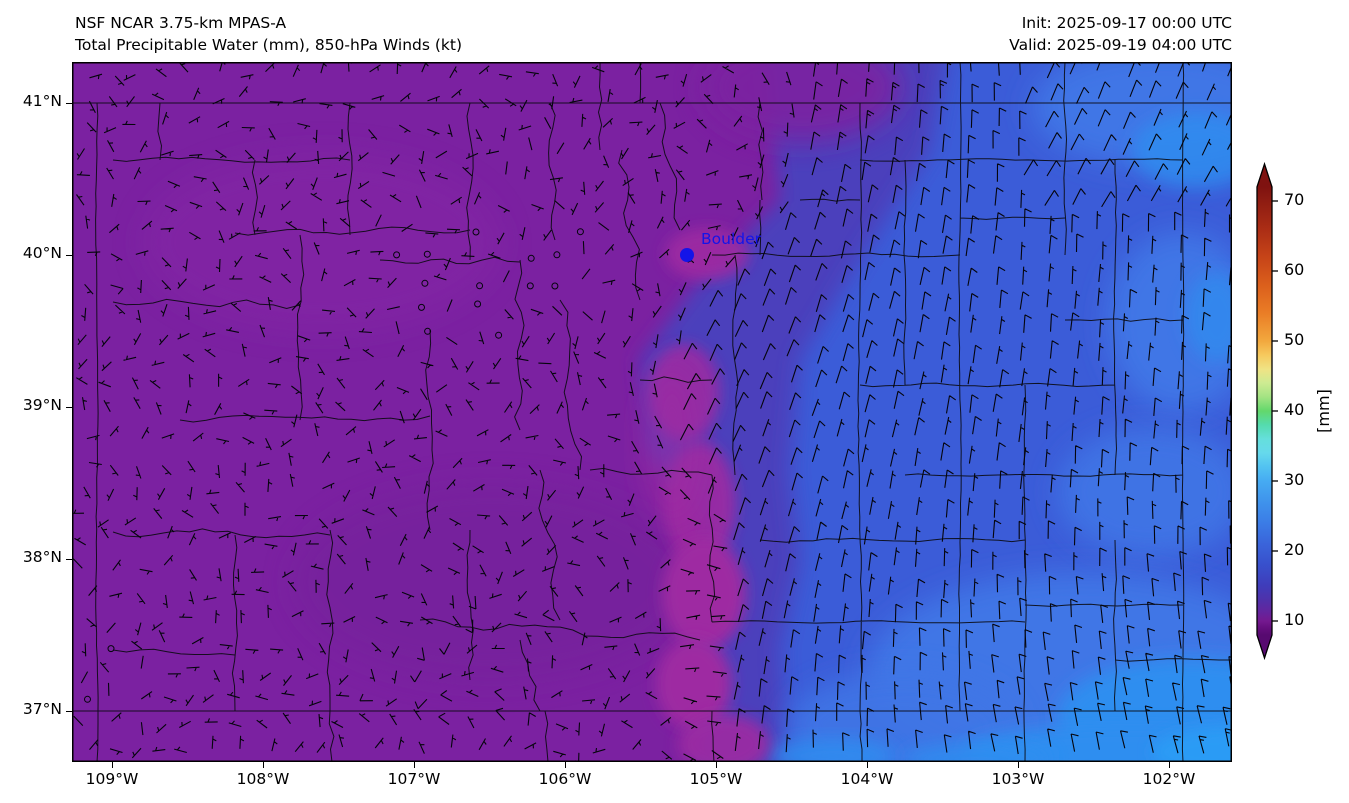 The width and height of the screenshot is (1349, 803). What do you see at coordinates (1294, 549) in the screenshot?
I see `colorbar-tick-label: 20` at bounding box center [1294, 549].